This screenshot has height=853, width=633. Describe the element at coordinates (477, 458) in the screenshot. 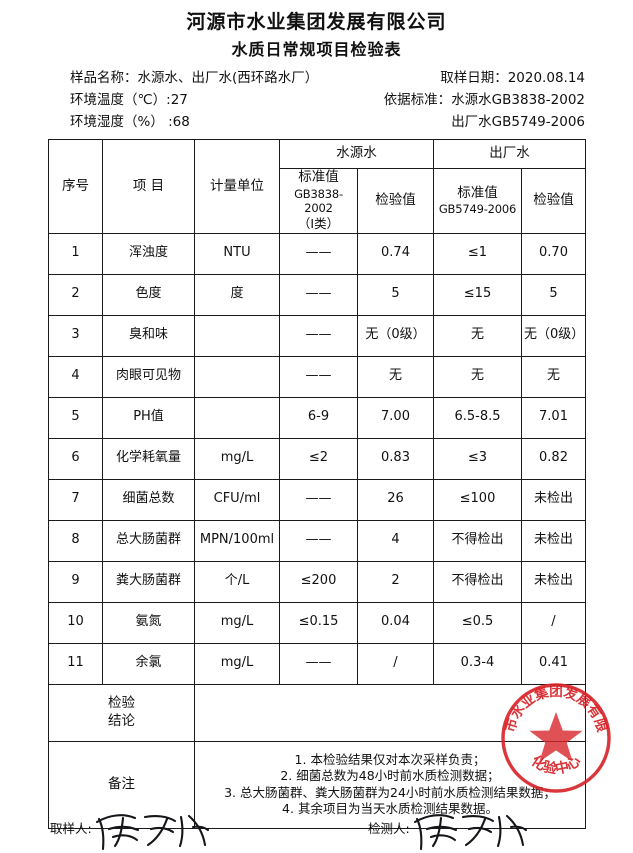

I see `cell-standard-output: ≤3` at that location.